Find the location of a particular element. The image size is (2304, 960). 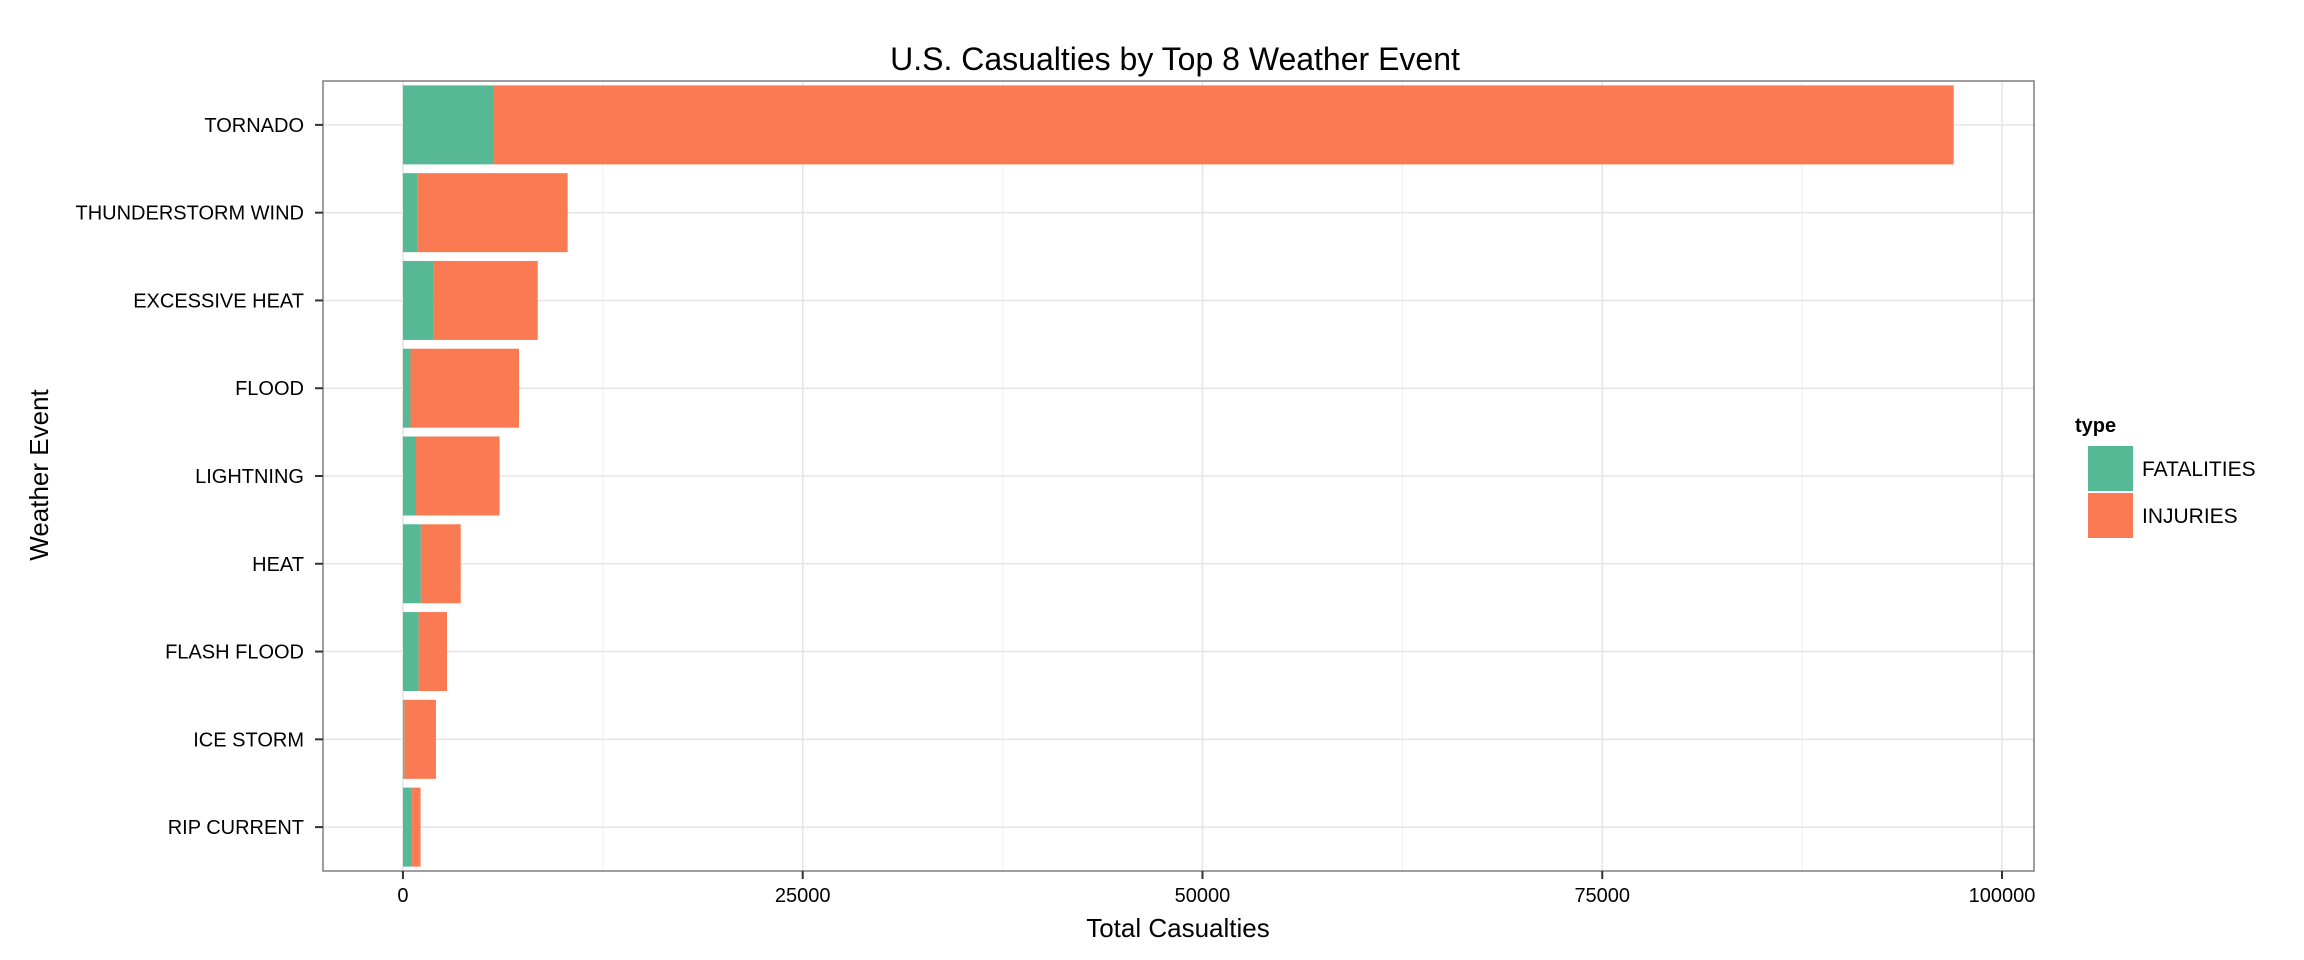

legend-label: FATALITIES is located at coordinates (2199, 469).